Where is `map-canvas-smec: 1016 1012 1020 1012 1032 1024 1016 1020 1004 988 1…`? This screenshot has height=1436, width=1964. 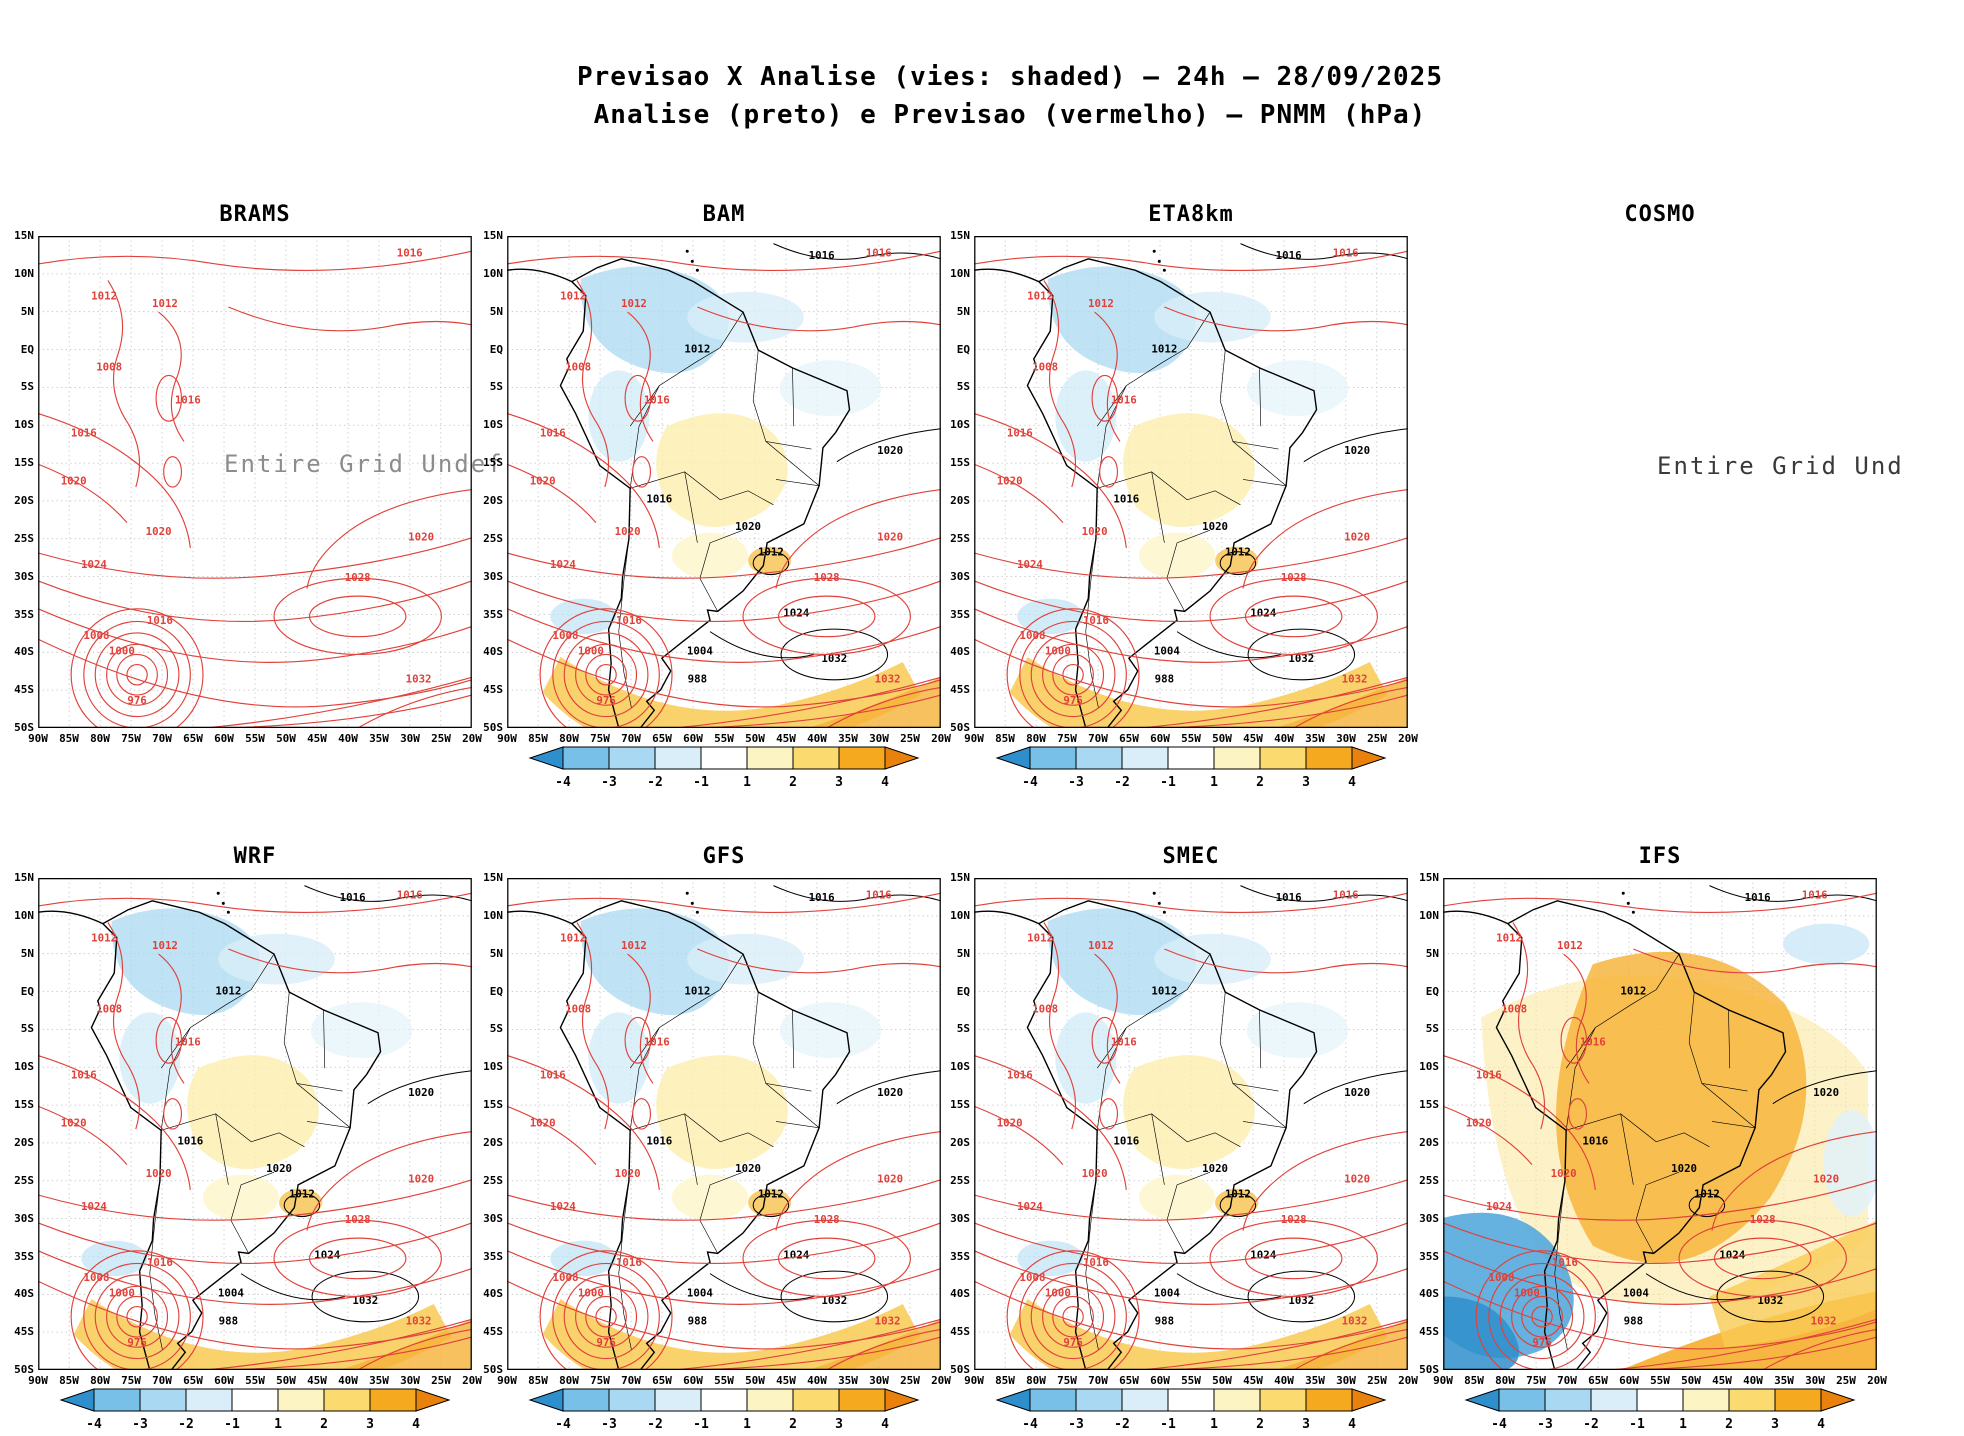 map-canvas-smec: 1016 1012 1020 1012 1032 1024 1016 1020 1004 988 1… is located at coordinates (1191, 1139).